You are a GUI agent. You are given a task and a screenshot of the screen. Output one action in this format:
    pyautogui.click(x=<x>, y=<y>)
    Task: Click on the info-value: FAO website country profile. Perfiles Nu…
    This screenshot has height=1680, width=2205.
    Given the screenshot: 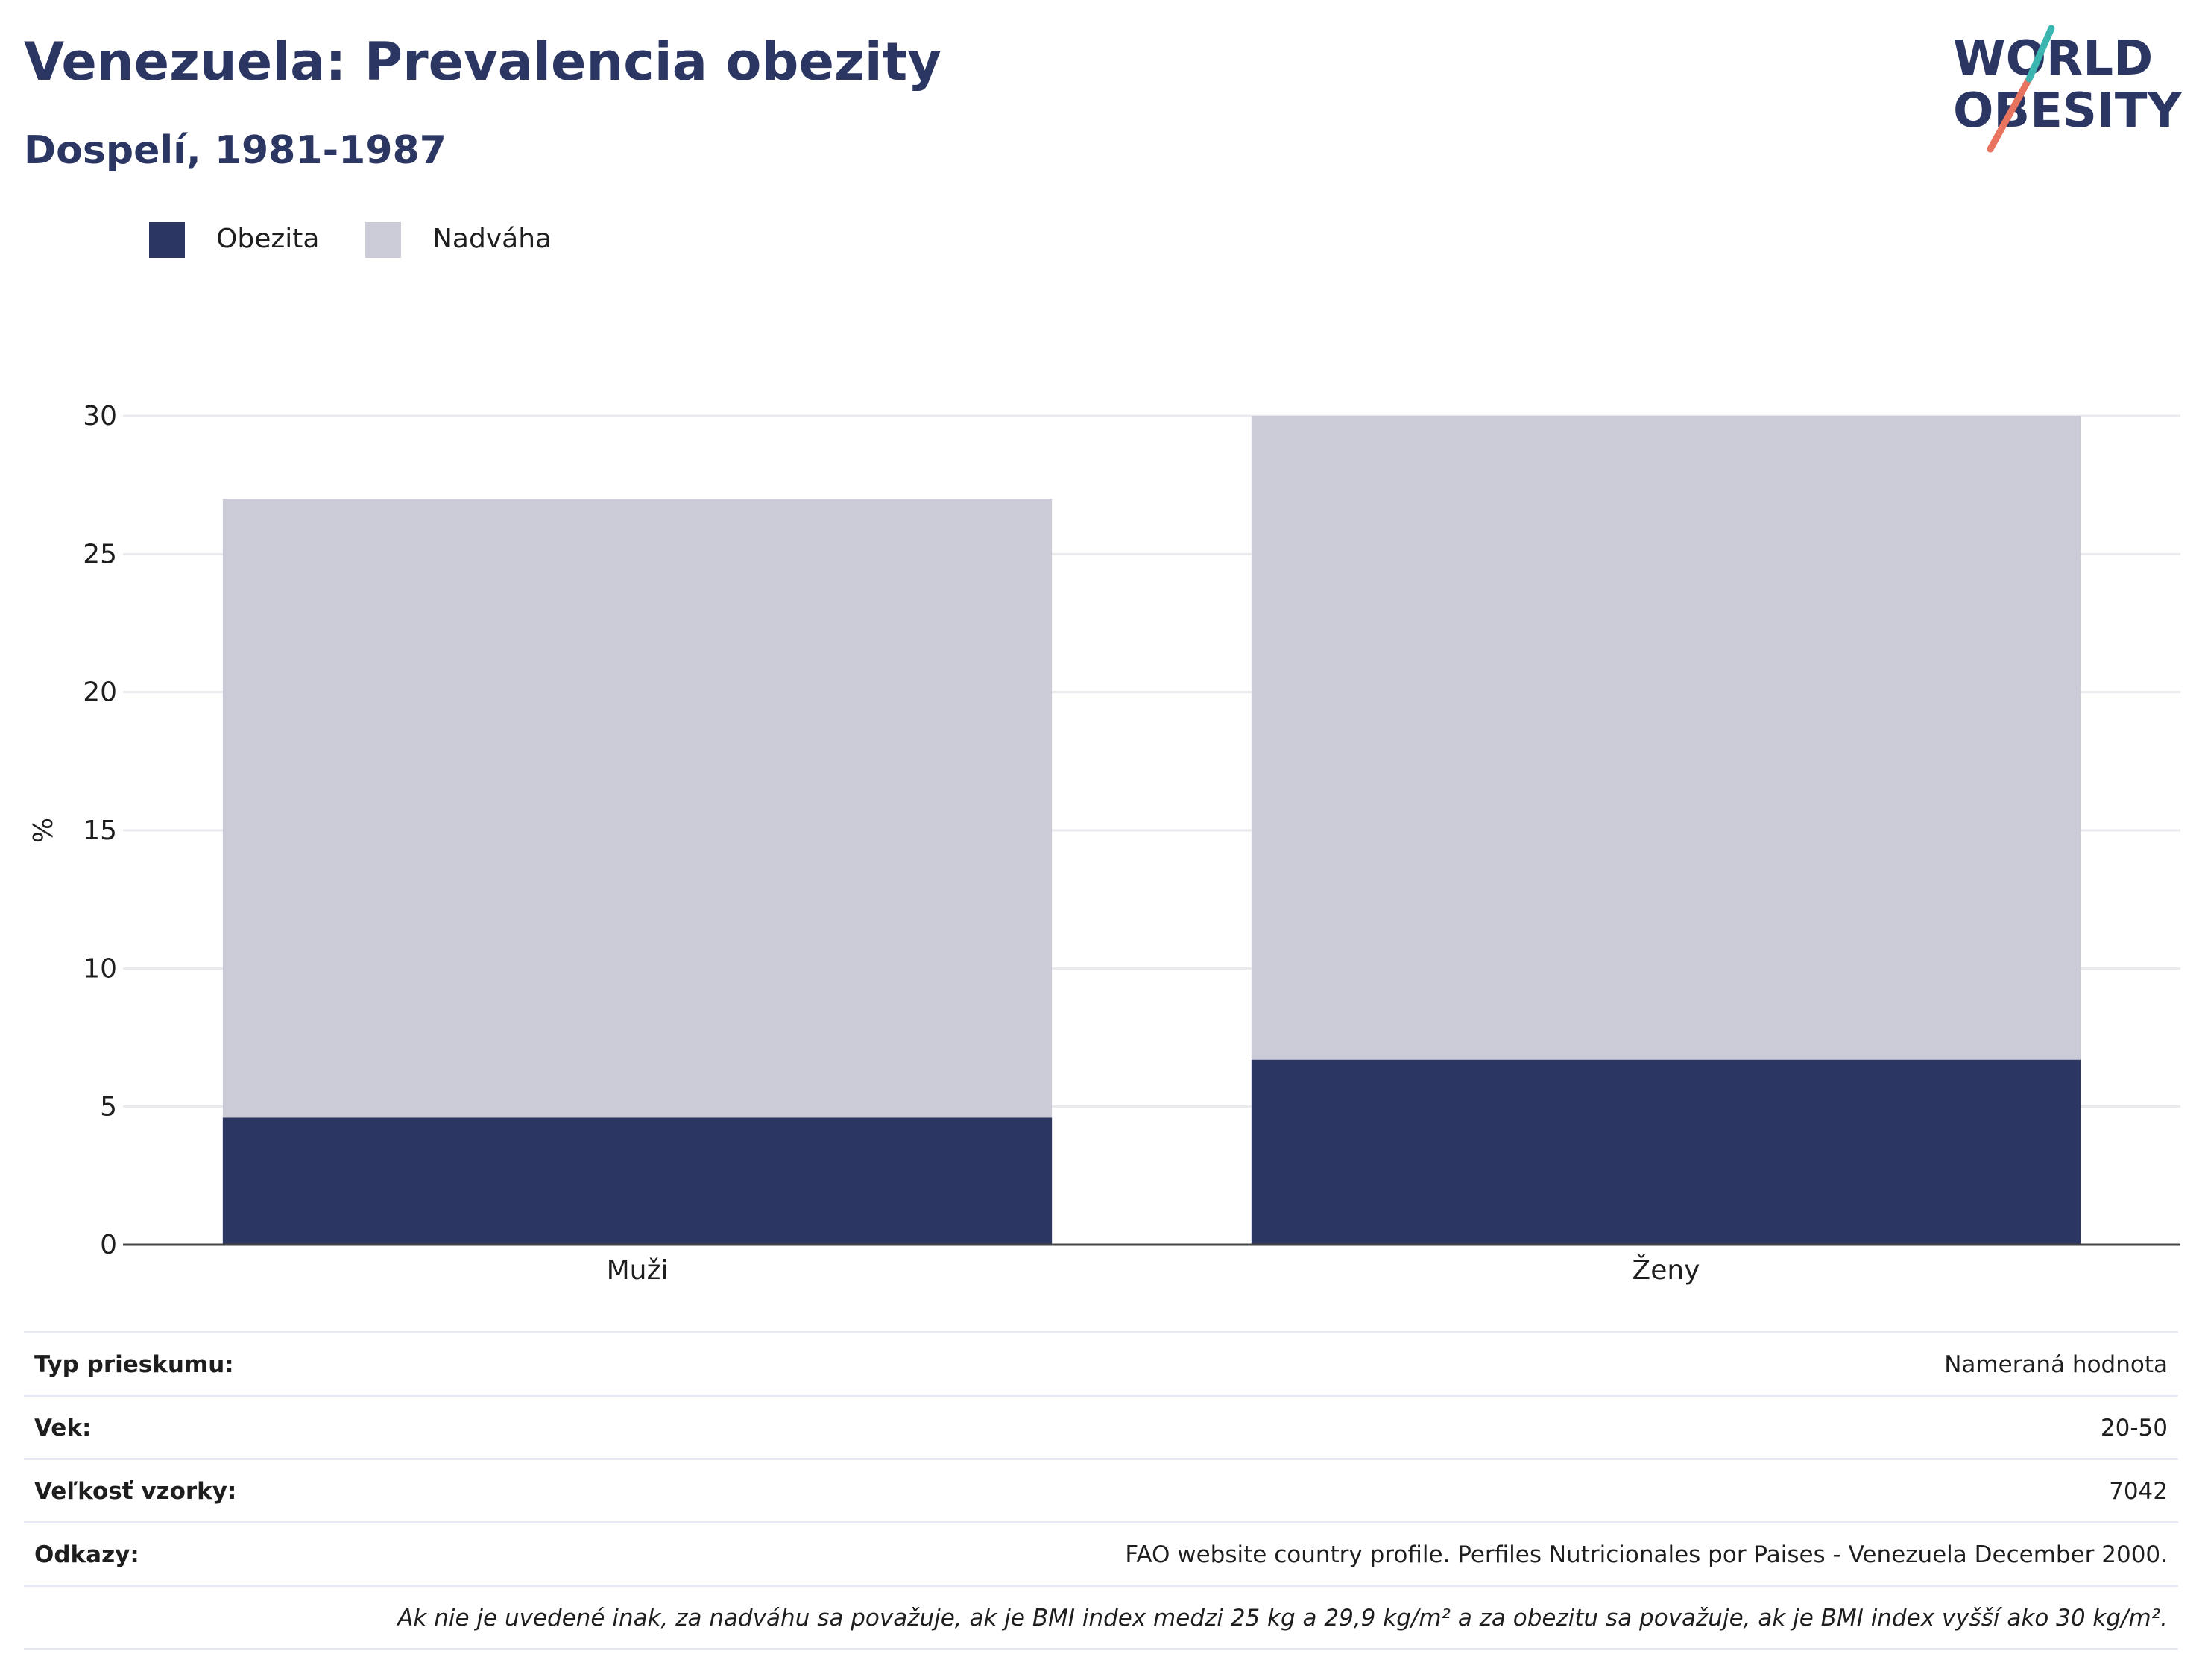 What is the action you would take?
    pyautogui.click(x=1646, y=1554)
    